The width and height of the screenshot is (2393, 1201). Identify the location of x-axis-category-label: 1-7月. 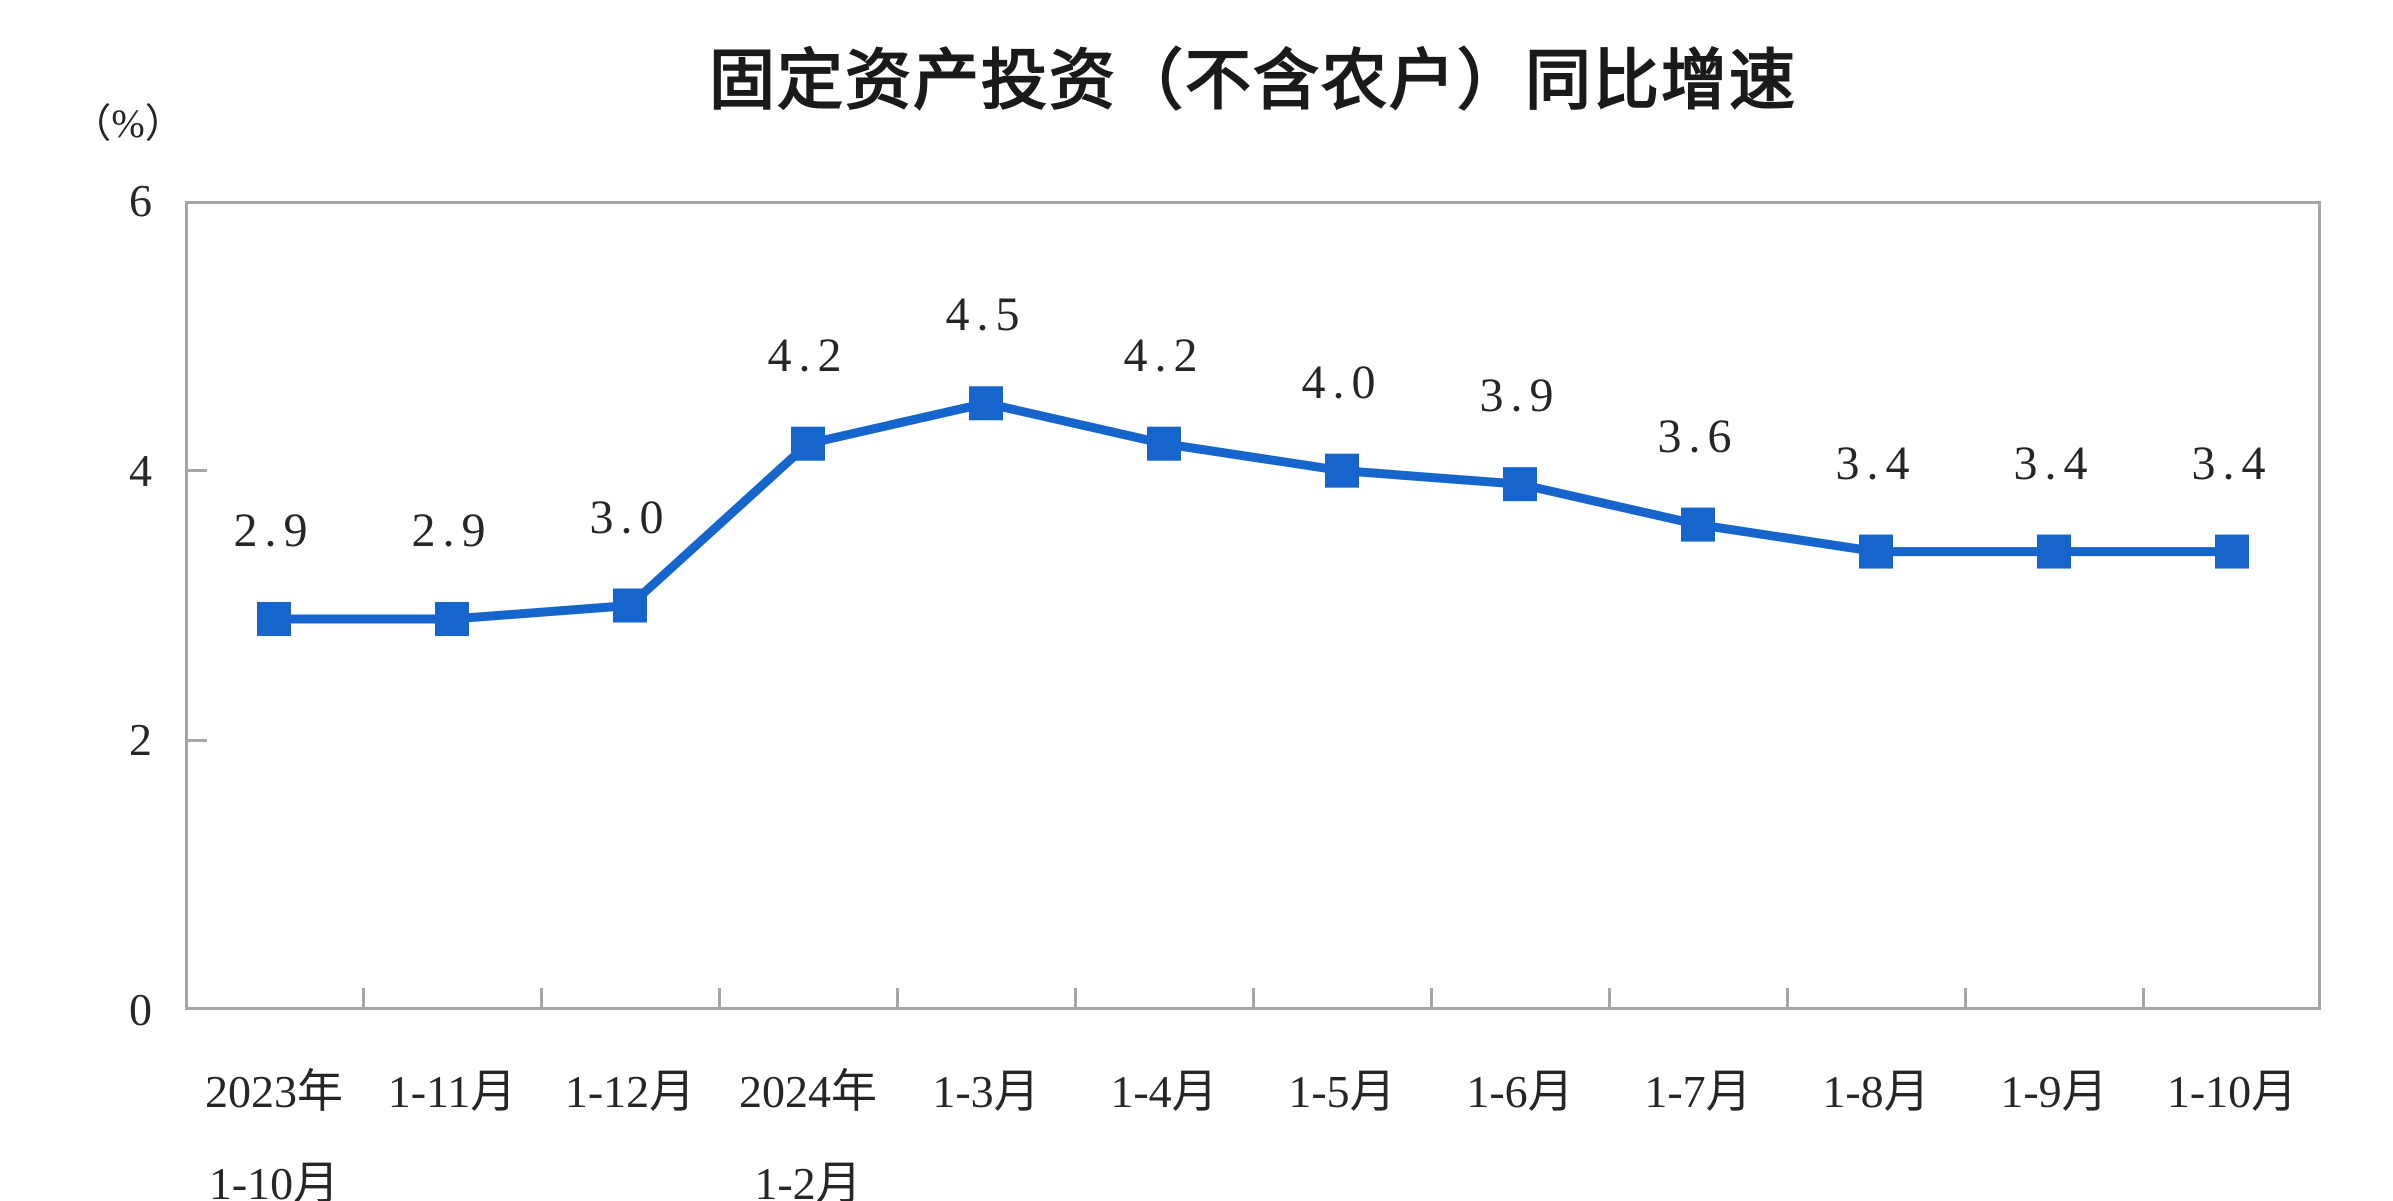
(1698, 1091).